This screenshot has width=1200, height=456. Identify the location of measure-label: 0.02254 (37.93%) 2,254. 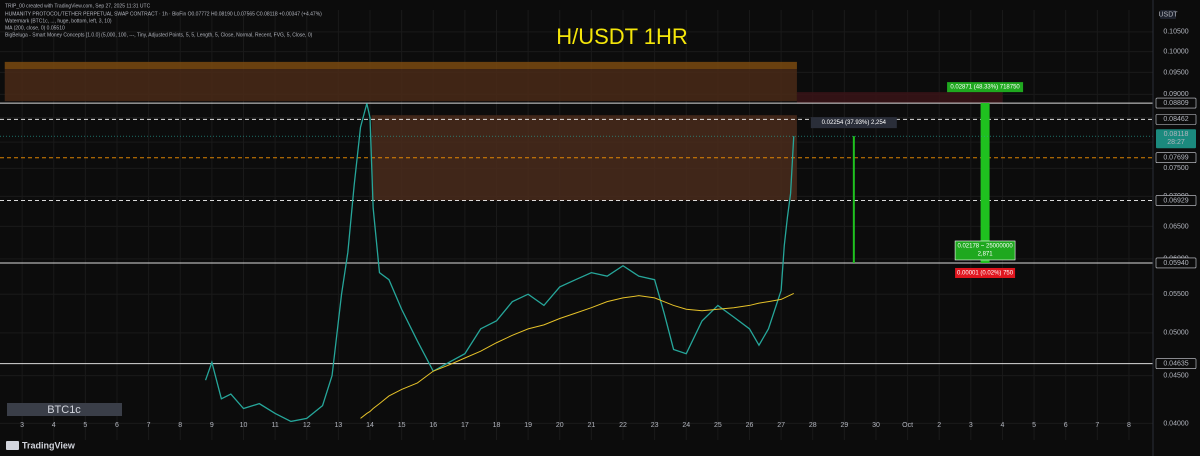
(854, 123).